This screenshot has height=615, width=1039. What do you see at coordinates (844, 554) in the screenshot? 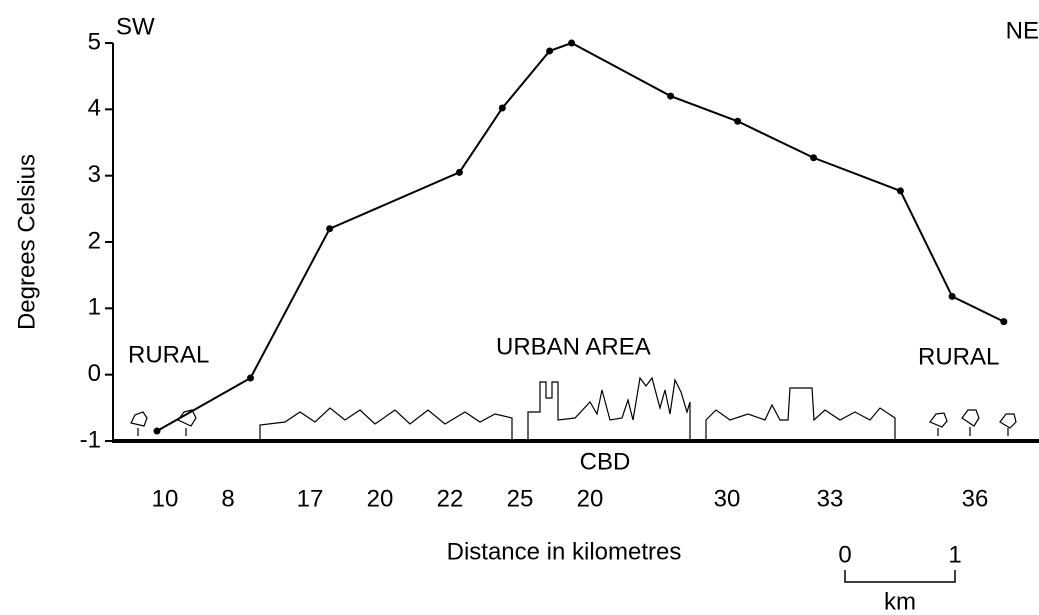
I see `scale-start: 0` at bounding box center [844, 554].